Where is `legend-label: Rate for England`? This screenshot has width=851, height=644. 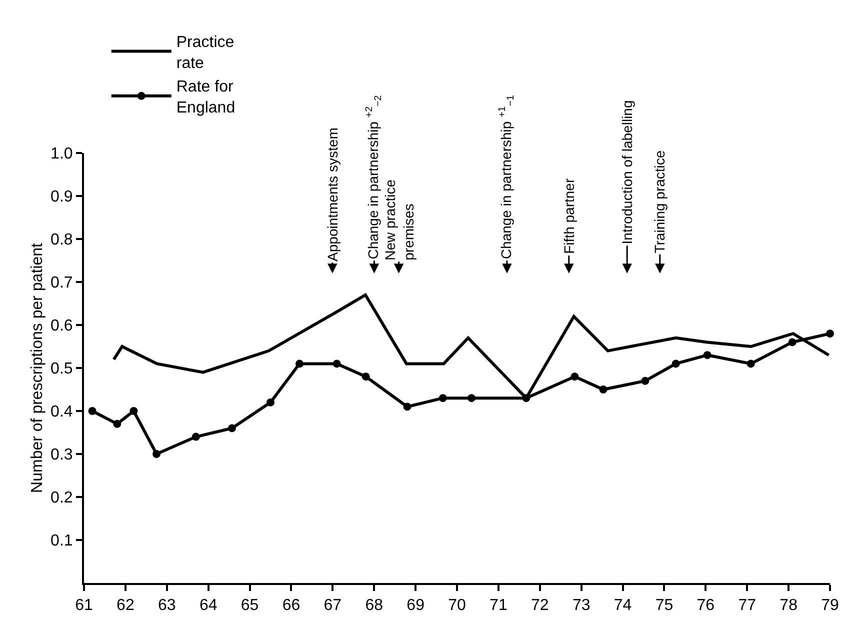 legend-label: Rate for England is located at coordinates (206, 97).